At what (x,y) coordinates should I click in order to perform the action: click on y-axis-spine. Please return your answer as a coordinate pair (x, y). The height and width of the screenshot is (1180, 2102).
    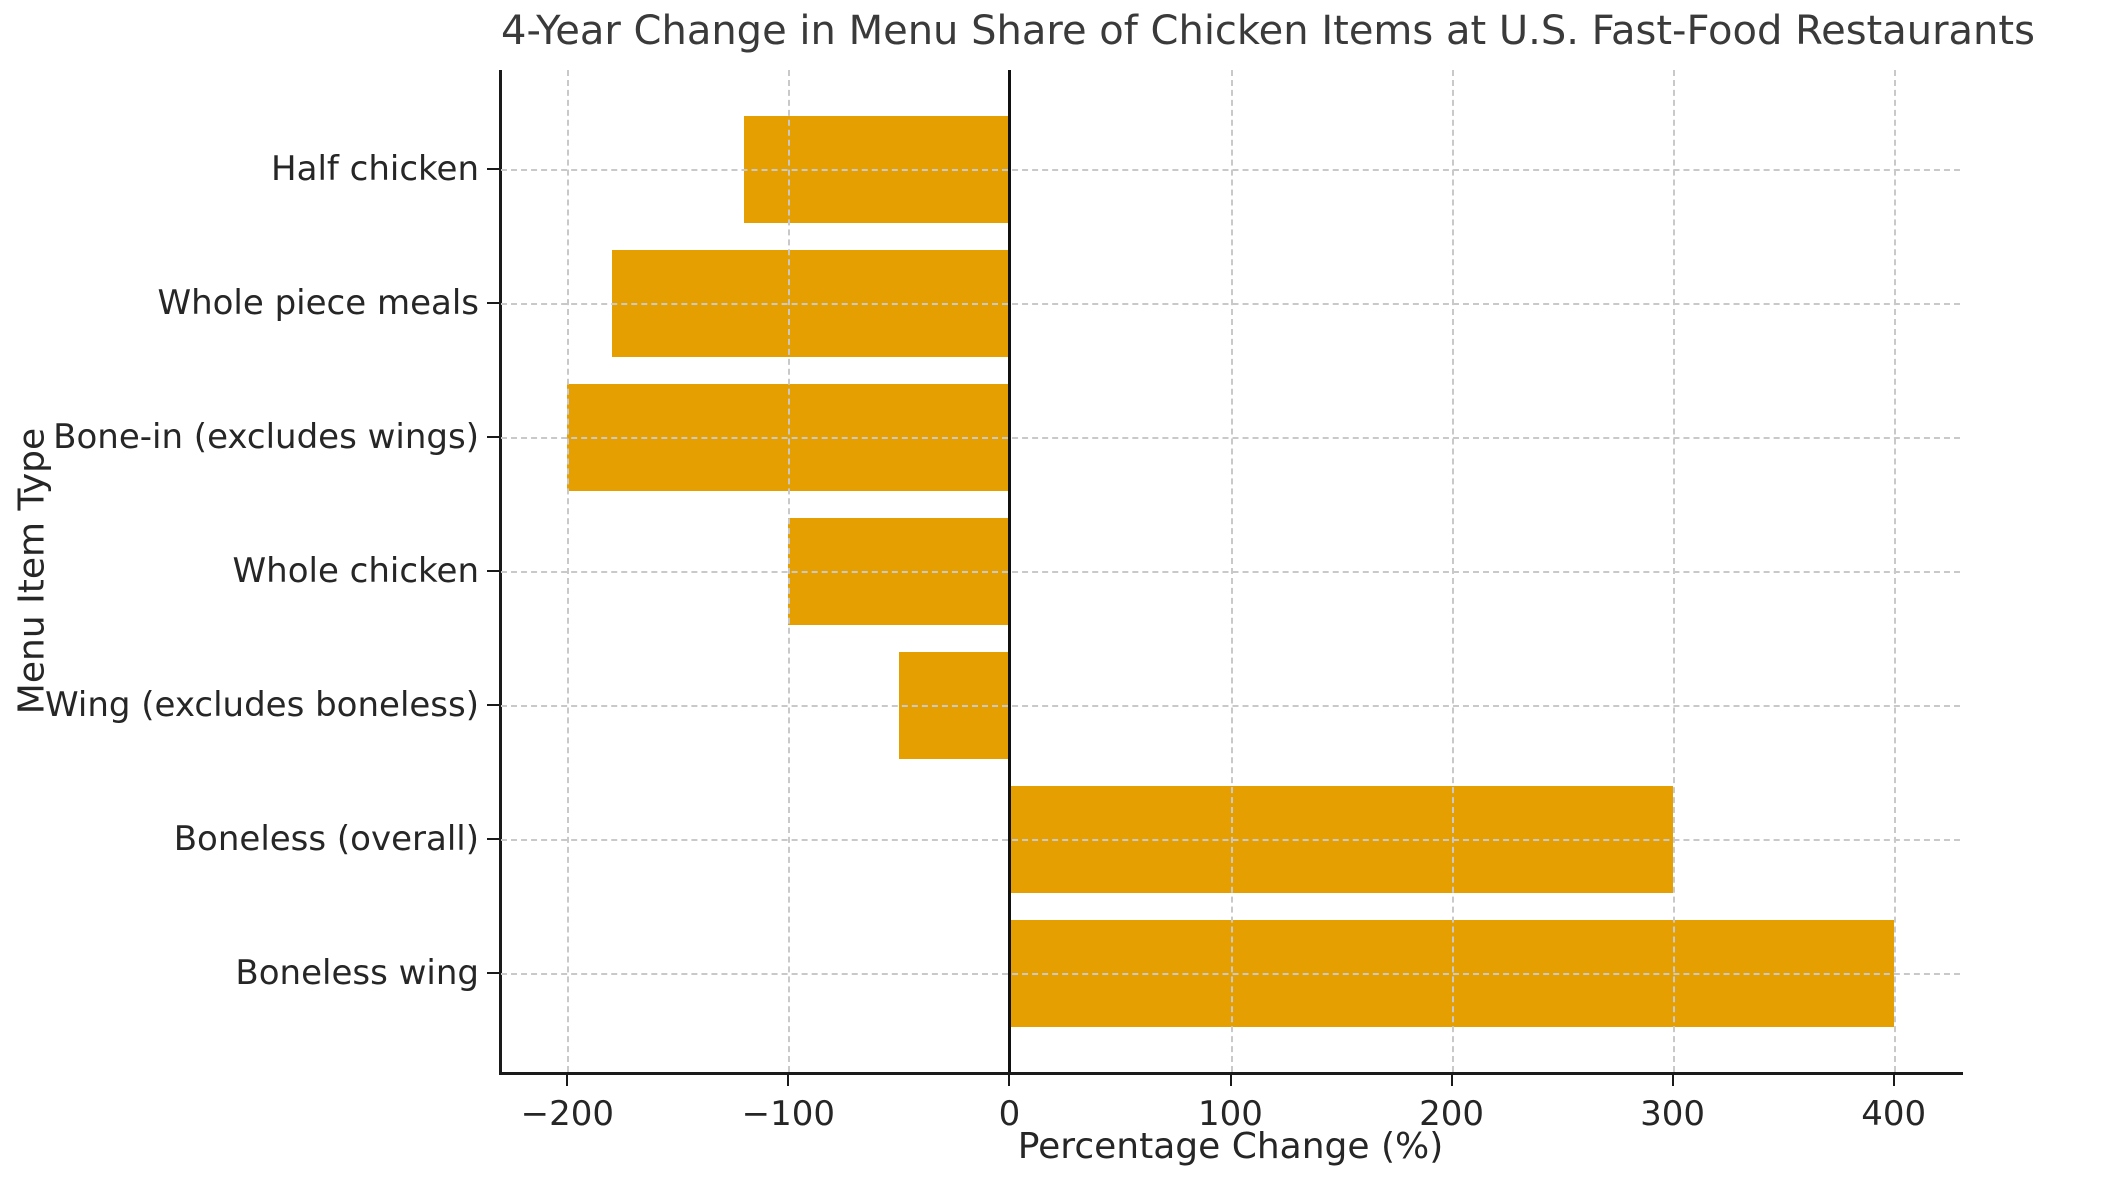
    Looking at the image, I should click on (500, 572).